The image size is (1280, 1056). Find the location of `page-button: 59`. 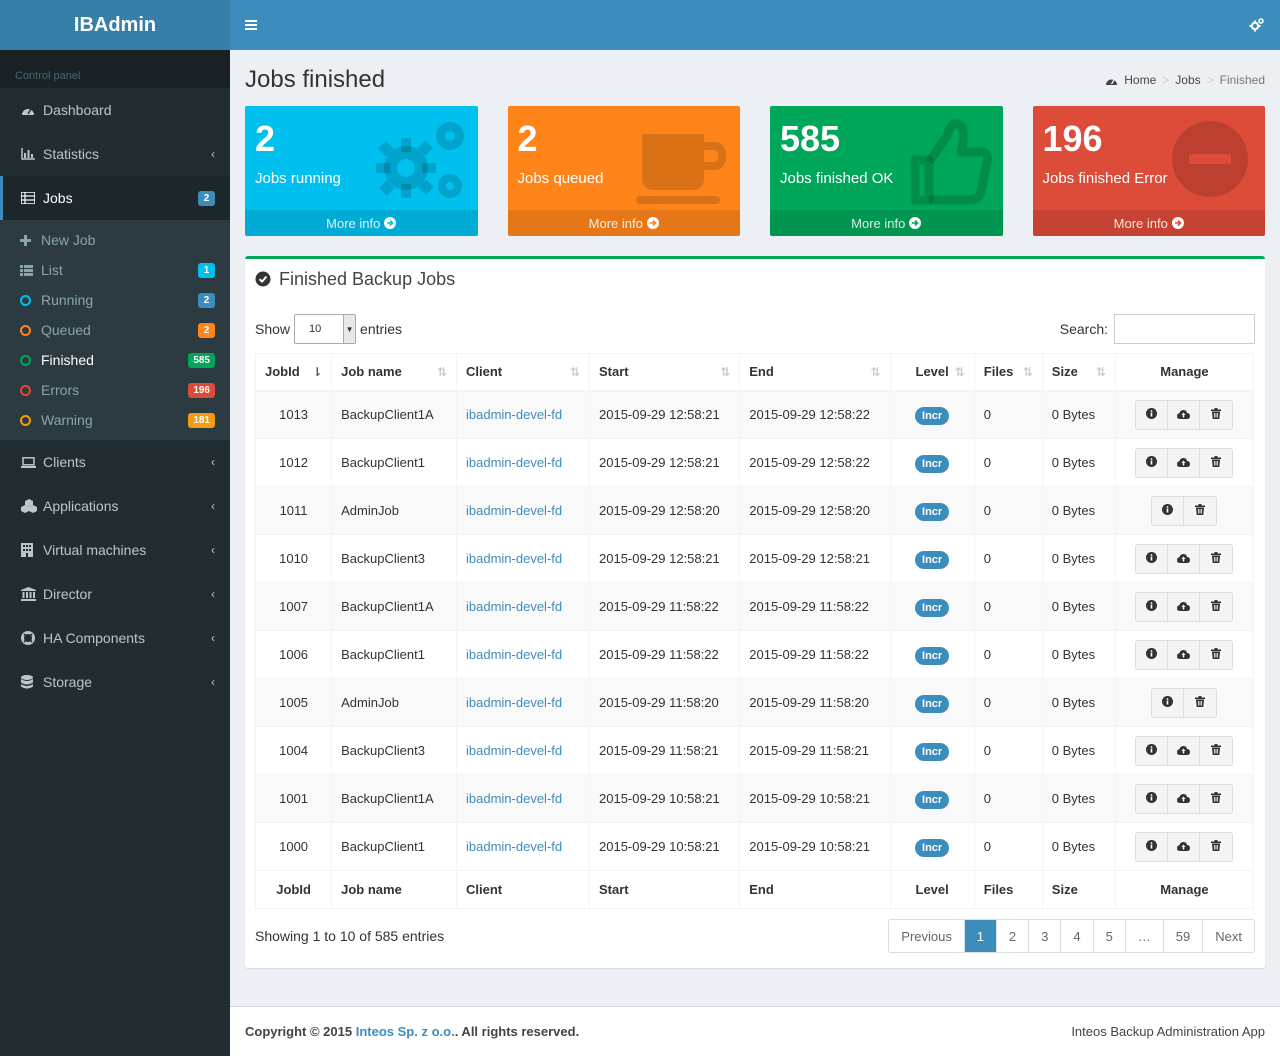

page-button: 59 is located at coordinates (1183, 936).